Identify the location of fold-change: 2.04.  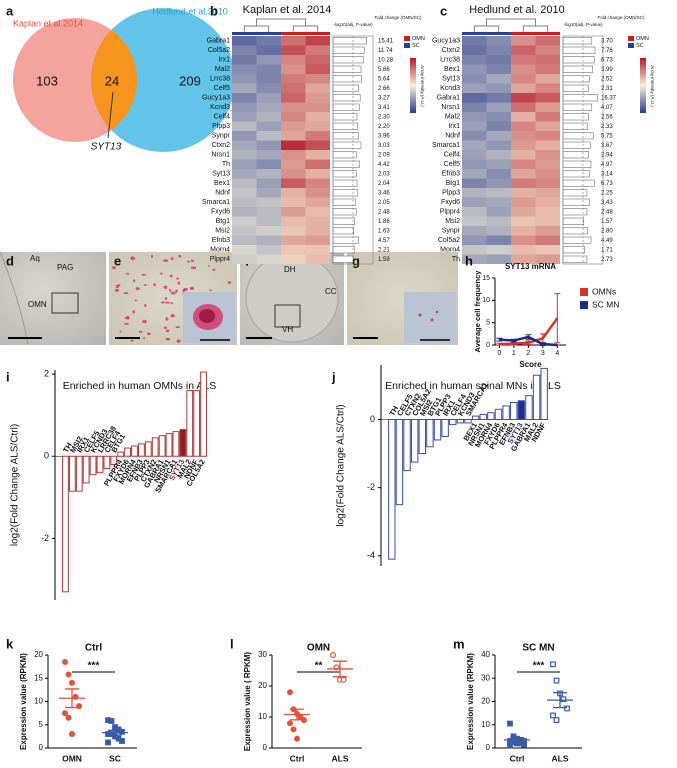
(384, 184).